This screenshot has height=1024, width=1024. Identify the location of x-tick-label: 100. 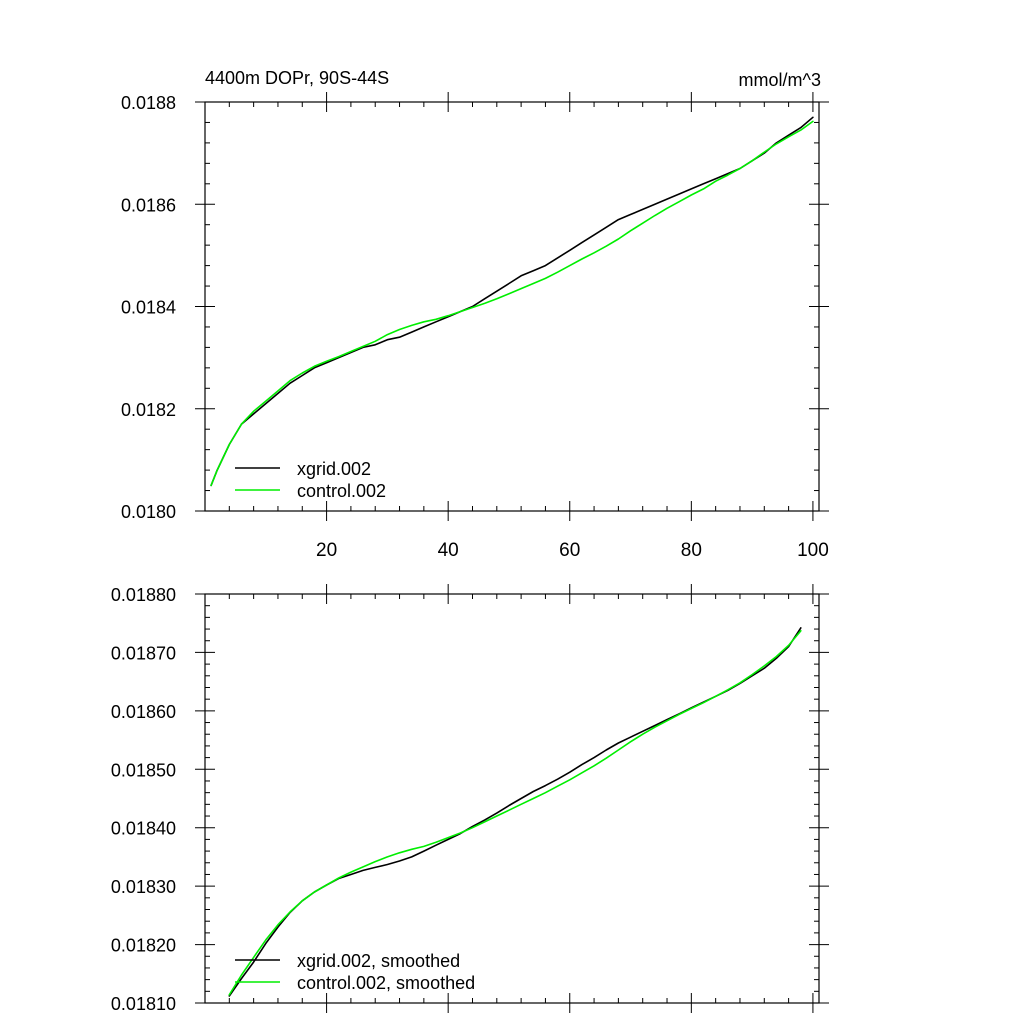
(813, 550).